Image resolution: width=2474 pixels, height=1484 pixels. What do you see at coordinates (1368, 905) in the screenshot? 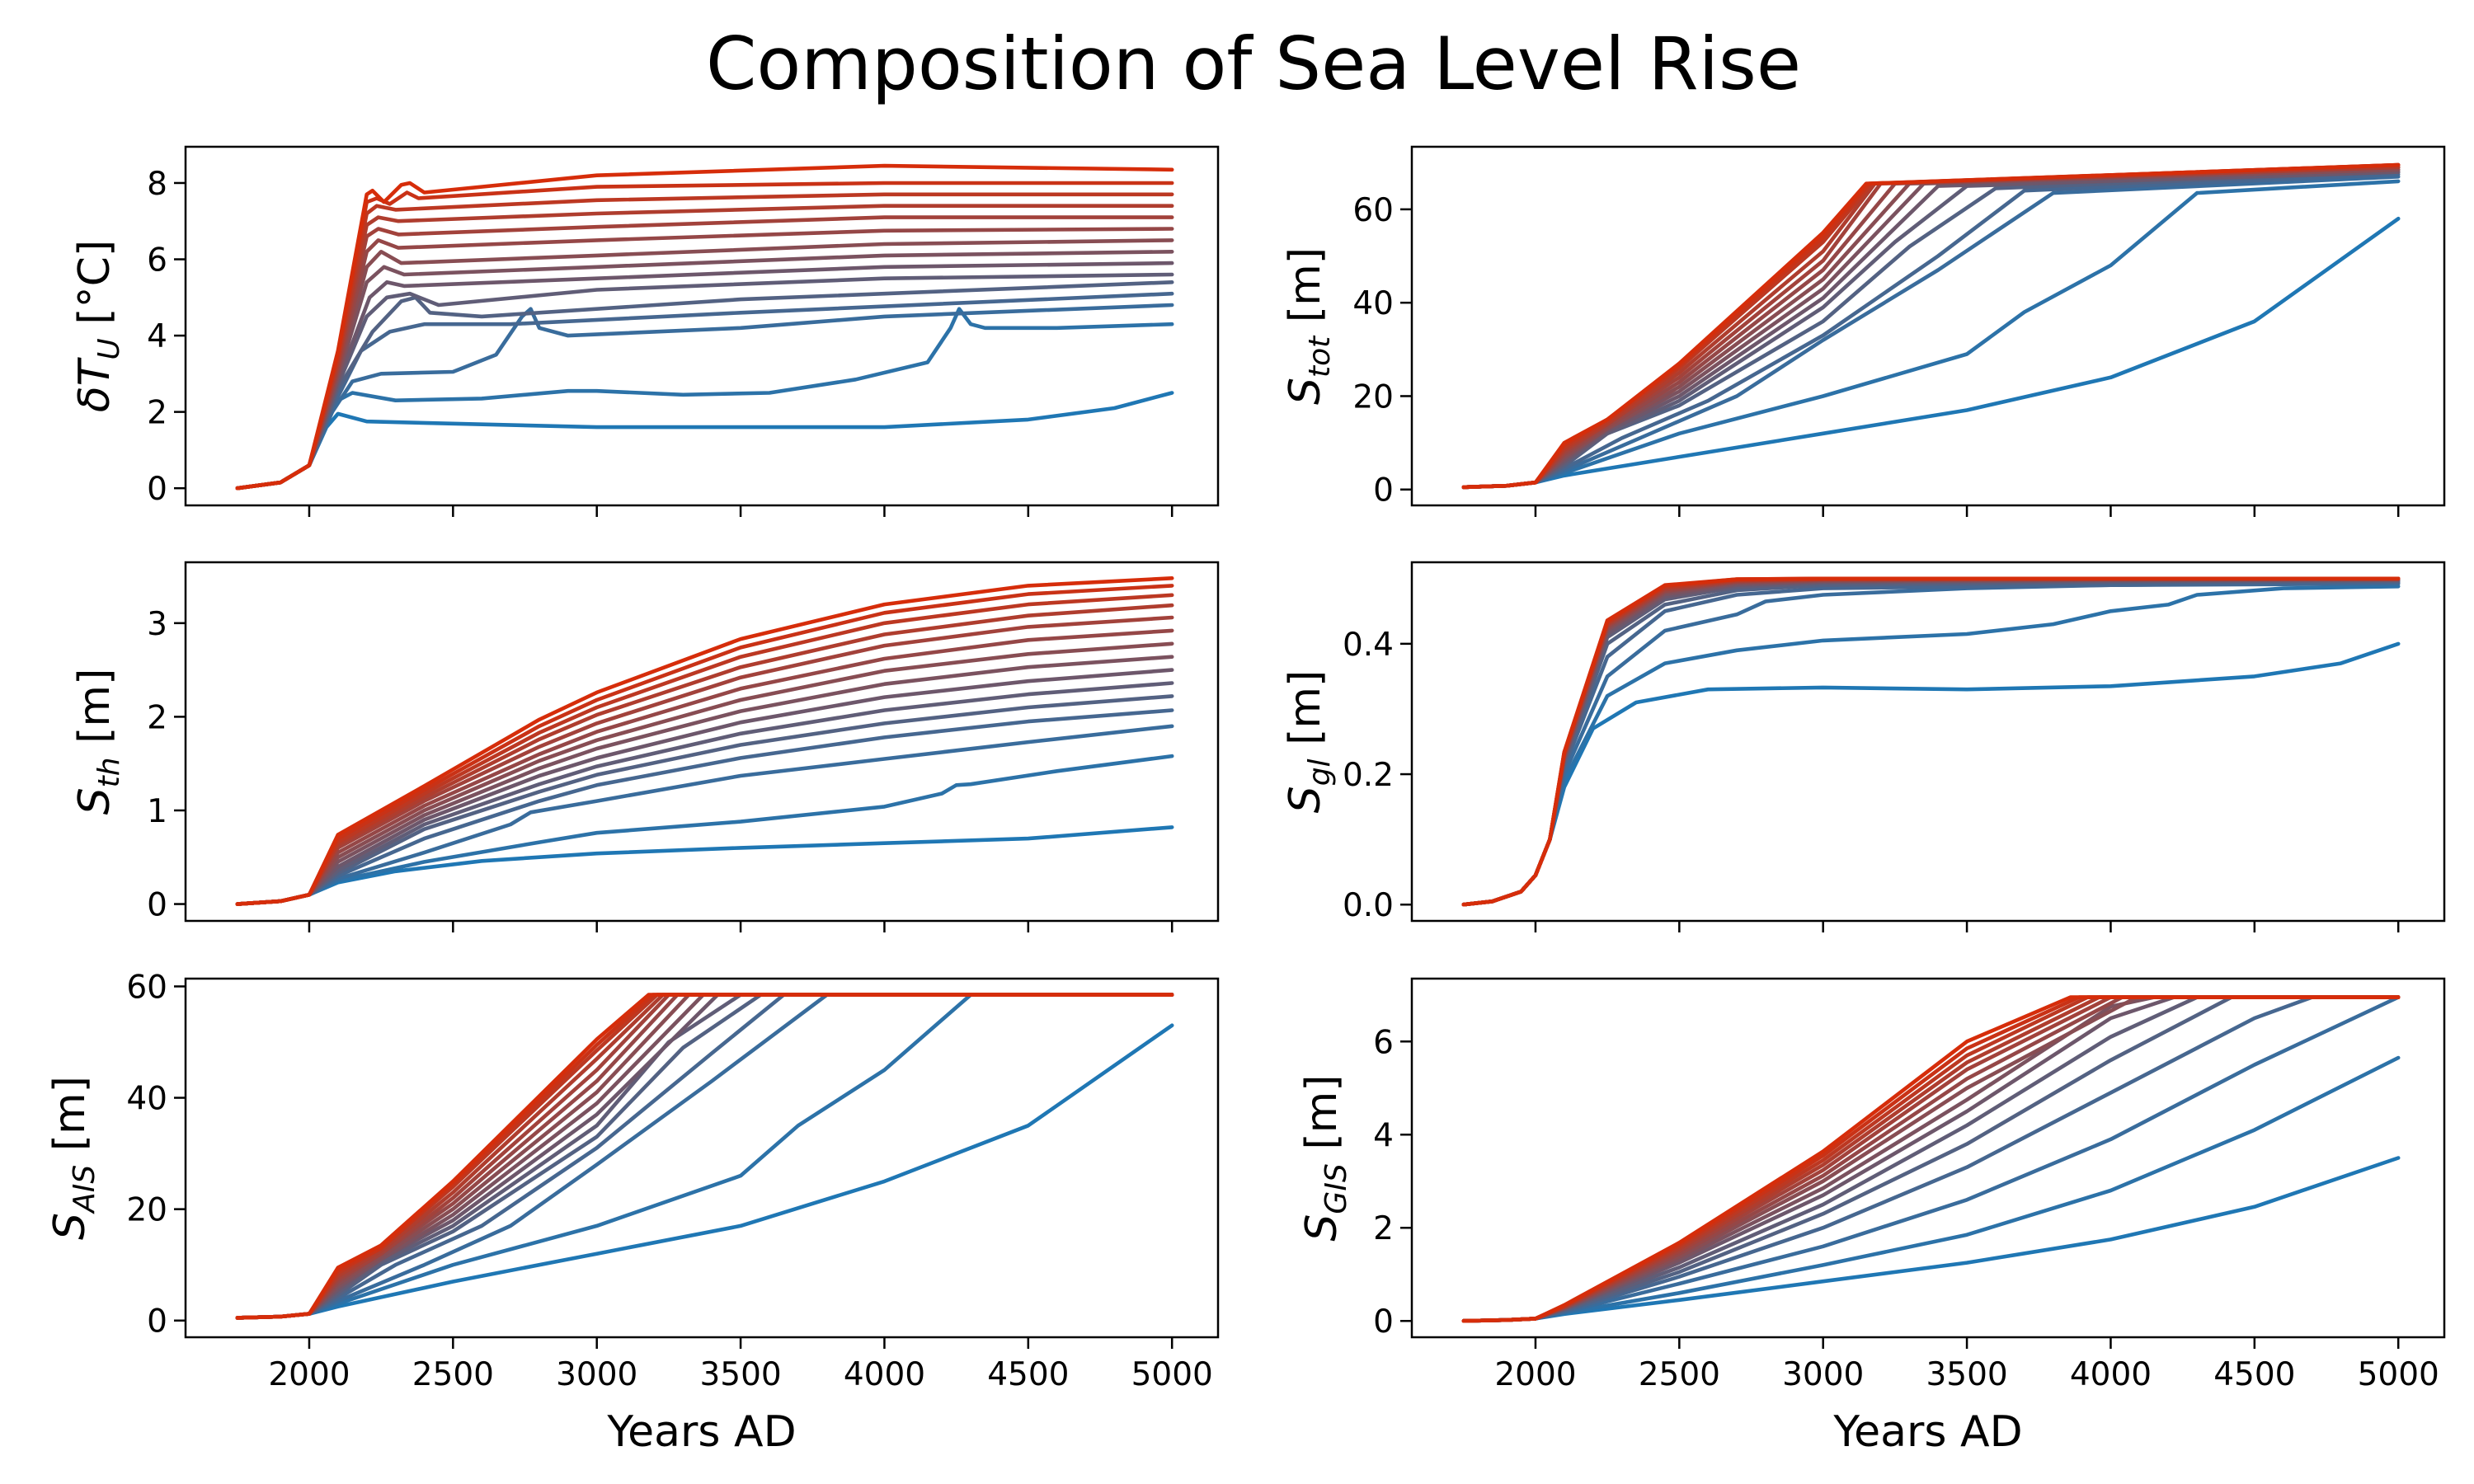
I see `y-tick-label: 0.0` at bounding box center [1368, 905].